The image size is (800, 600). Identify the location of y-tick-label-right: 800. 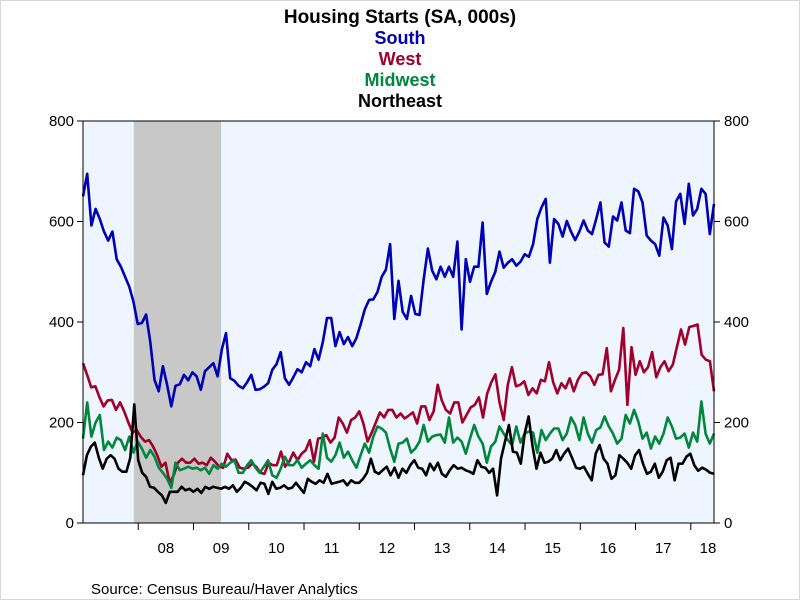
(736, 121).